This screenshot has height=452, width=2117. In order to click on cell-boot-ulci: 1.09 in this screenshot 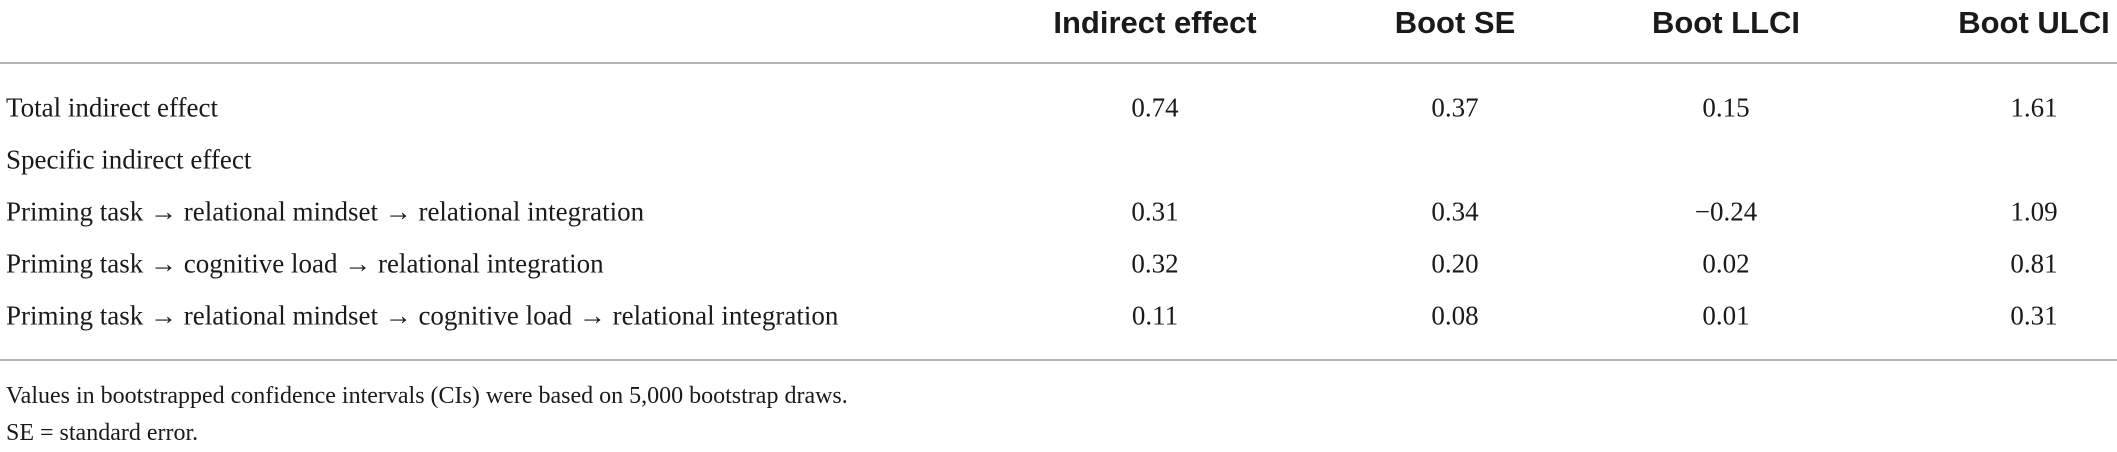, I will do `click(2034, 211)`.